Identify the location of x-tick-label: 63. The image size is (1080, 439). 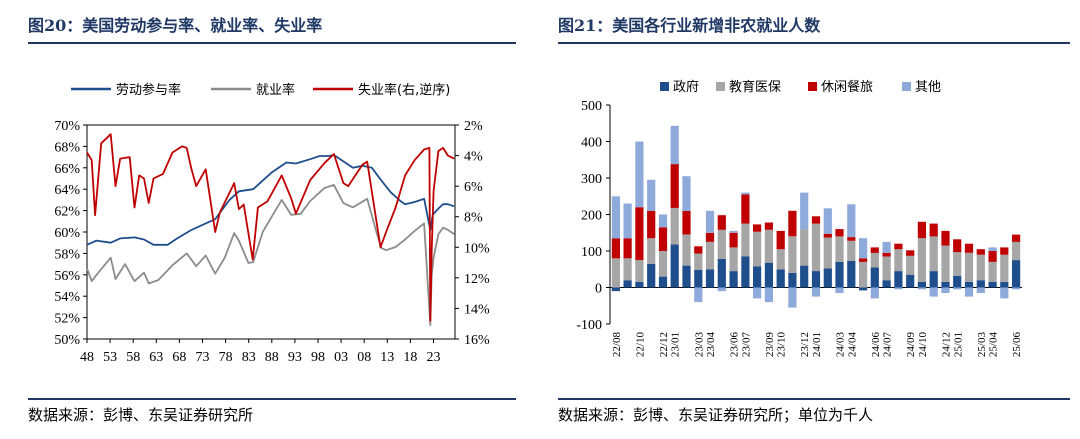
(156, 357).